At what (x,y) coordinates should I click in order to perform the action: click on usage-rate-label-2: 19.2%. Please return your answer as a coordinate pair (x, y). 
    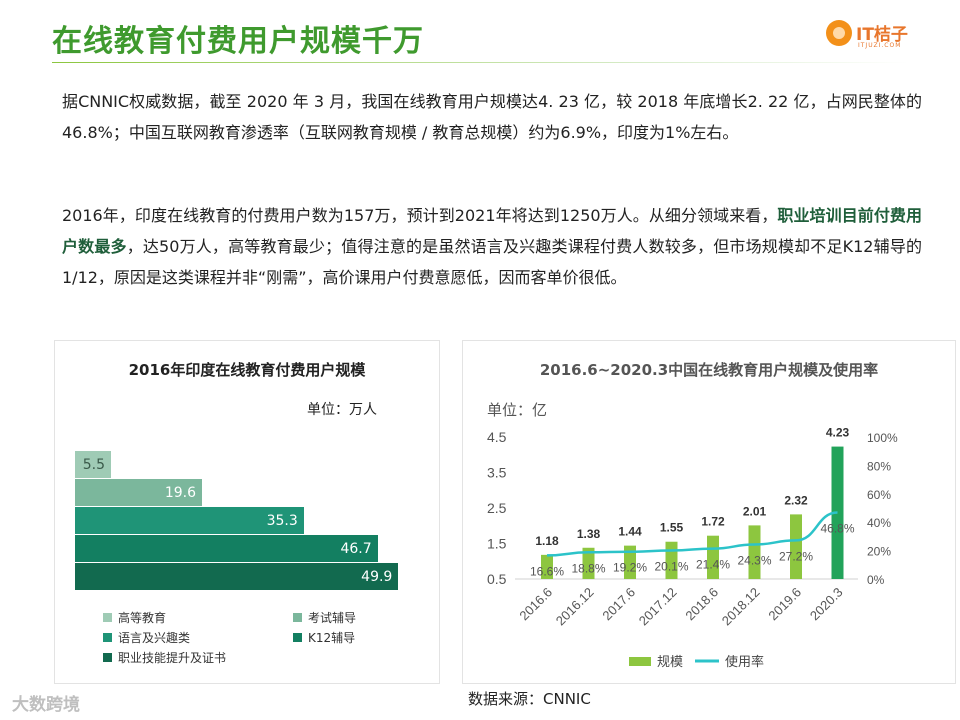
    Looking at the image, I should click on (630, 568).